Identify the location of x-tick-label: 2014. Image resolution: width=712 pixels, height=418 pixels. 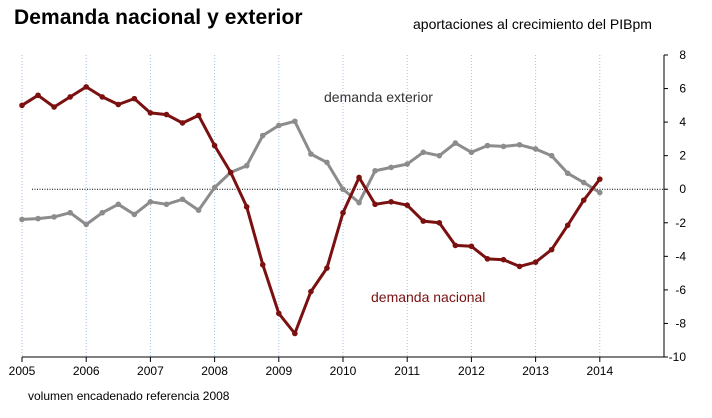
(599, 371).